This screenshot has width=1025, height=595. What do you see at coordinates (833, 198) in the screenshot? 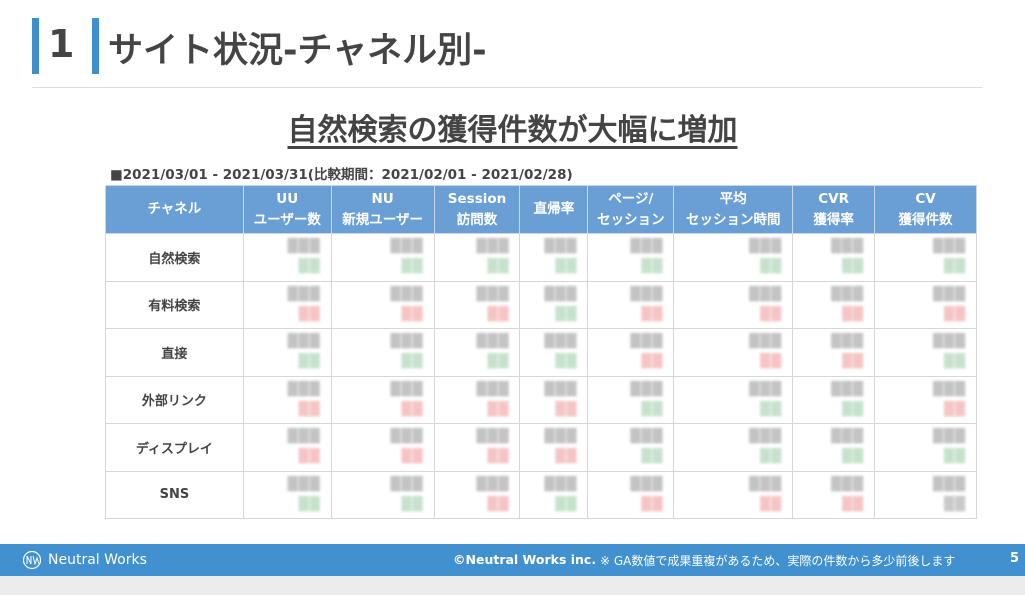
I see `column-header-line1: CVR` at bounding box center [833, 198].